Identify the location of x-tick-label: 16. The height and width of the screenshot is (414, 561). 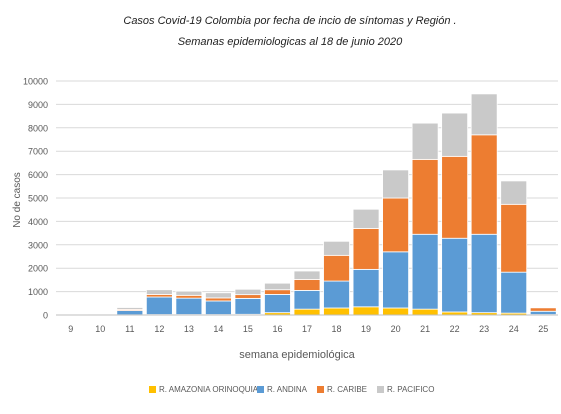
(277, 329).